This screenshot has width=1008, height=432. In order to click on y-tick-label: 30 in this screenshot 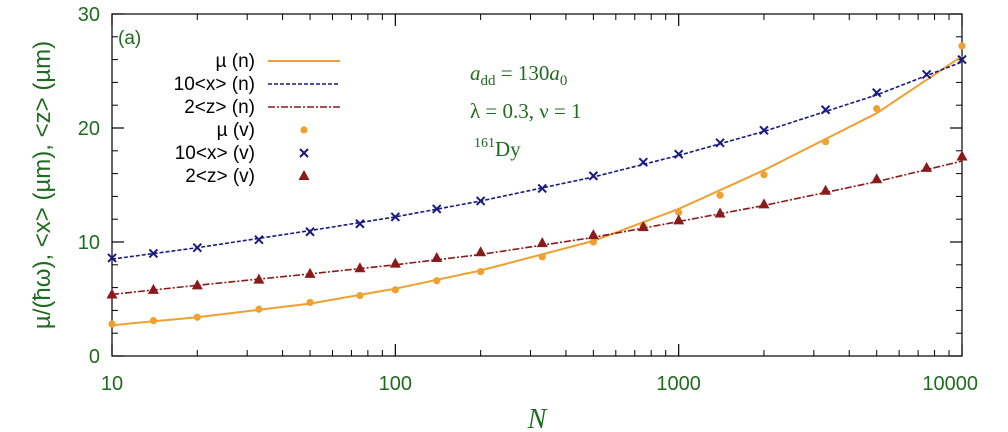, I will do `click(89, 15)`.